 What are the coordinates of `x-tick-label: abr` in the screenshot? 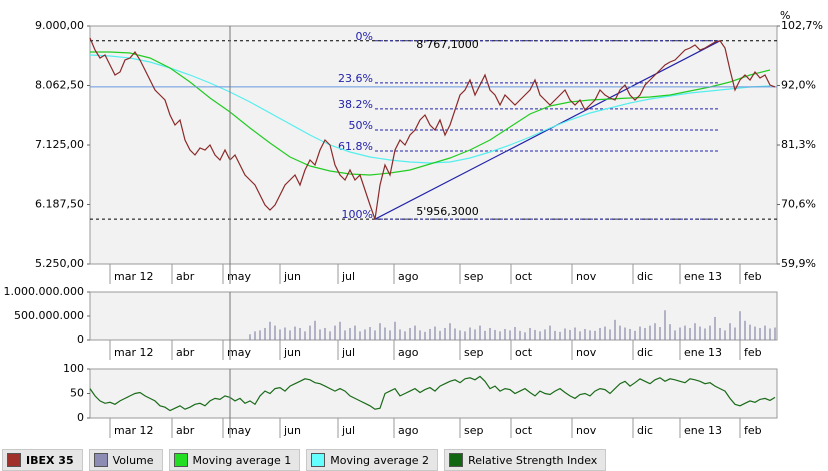 It's located at (185, 352).